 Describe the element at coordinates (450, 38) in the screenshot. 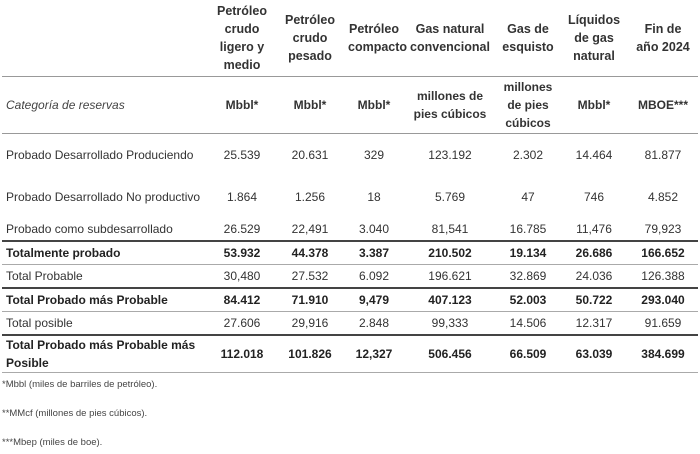

I see `header-conventional-gas: Gas natural convencional` at that location.